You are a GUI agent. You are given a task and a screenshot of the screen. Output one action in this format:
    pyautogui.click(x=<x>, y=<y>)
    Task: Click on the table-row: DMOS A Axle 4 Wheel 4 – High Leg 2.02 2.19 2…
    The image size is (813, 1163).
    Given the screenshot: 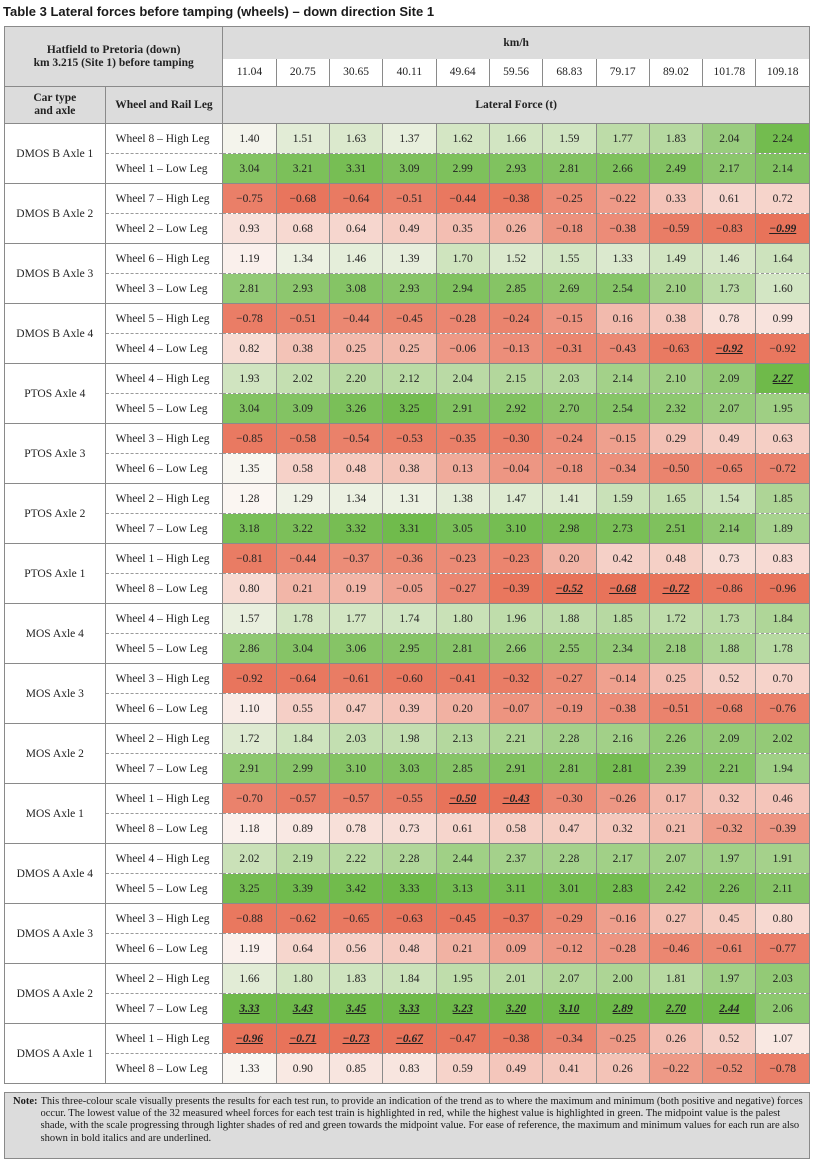 What is the action you would take?
    pyautogui.click(x=407, y=873)
    